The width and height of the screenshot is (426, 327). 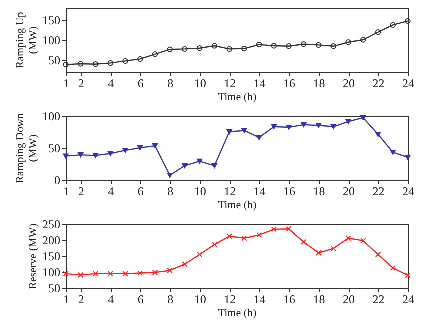 I want to click on x-tick-label: 12, so click(x=230, y=191).